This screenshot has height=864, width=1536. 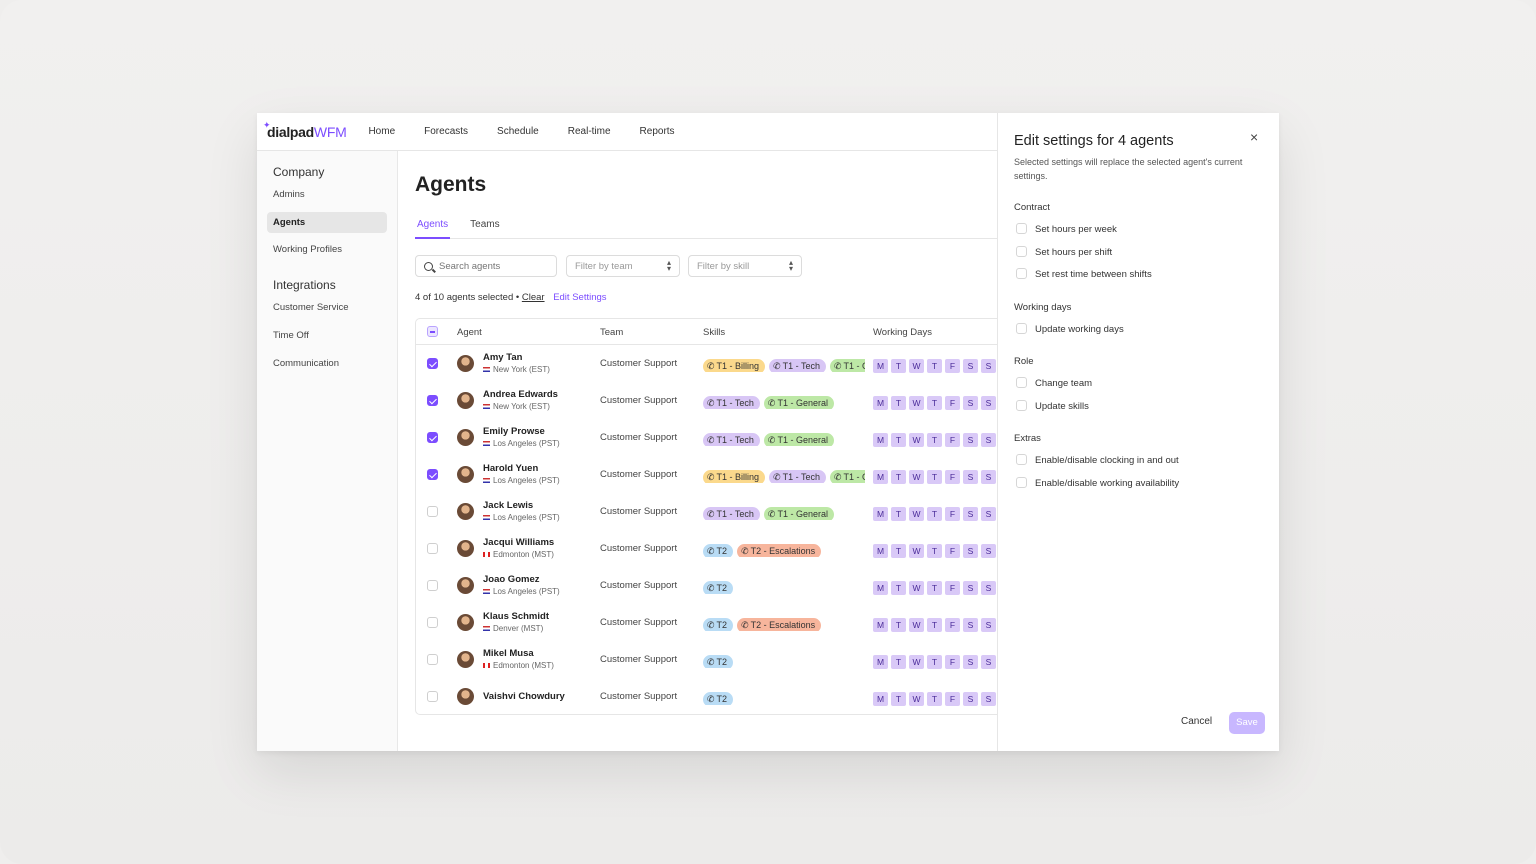 What do you see at coordinates (1052, 406) in the screenshot?
I see `option-update-skills: Update skills` at bounding box center [1052, 406].